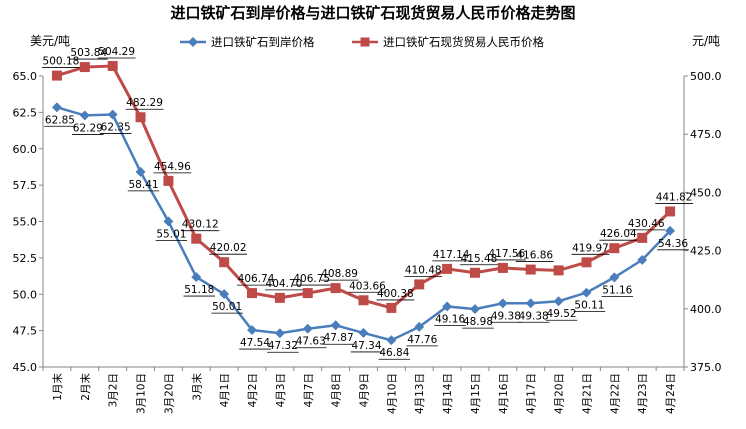 The height and width of the screenshot is (429, 746). Describe the element at coordinates (617, 290) in the screenshot. I see `arrival-price-data-label: 51.16` at that location.